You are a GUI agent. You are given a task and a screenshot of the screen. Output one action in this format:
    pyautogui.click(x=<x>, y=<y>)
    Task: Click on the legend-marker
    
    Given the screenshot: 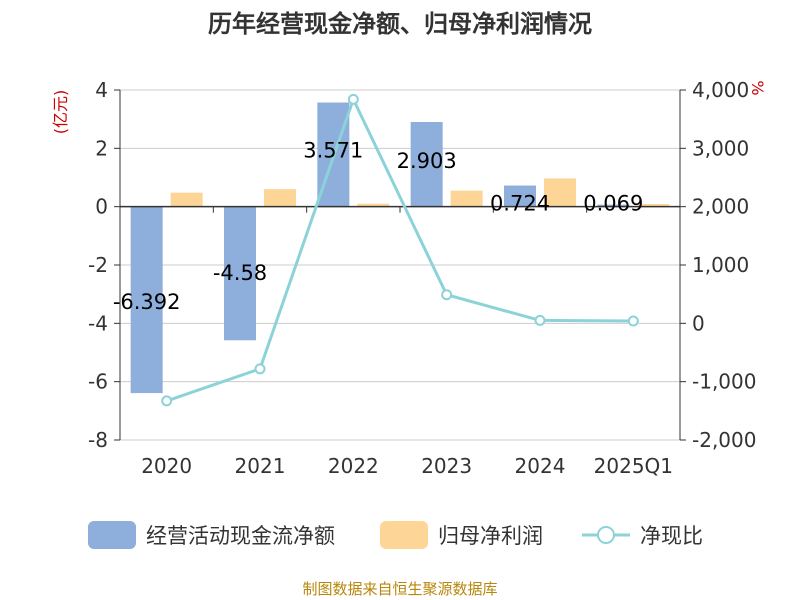 What is the action you would take?
    pyautogui.click(x=606, y=535)
    